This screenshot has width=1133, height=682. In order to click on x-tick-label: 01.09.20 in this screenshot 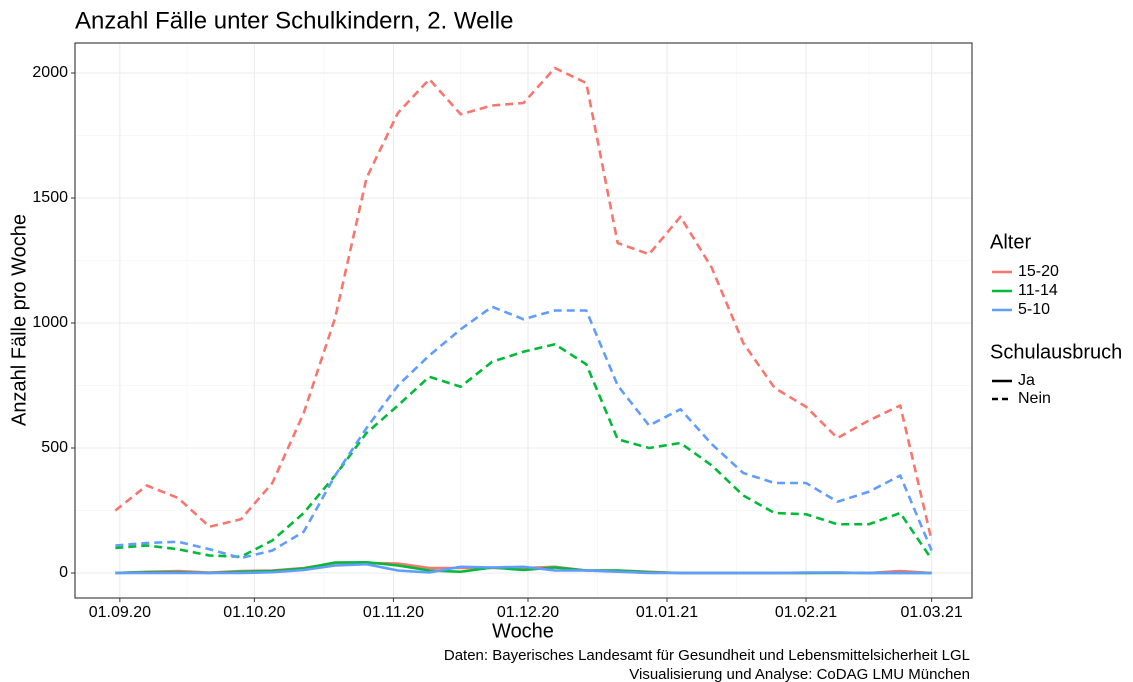, I will do `click(120, 612)`.